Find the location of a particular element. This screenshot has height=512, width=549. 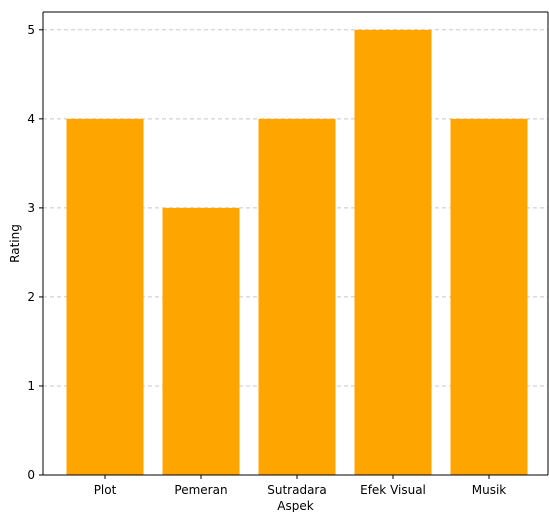

x-ticks: Plot Pemeran Sutradara Efek Visual Musik is located at coordinates (300, 486).